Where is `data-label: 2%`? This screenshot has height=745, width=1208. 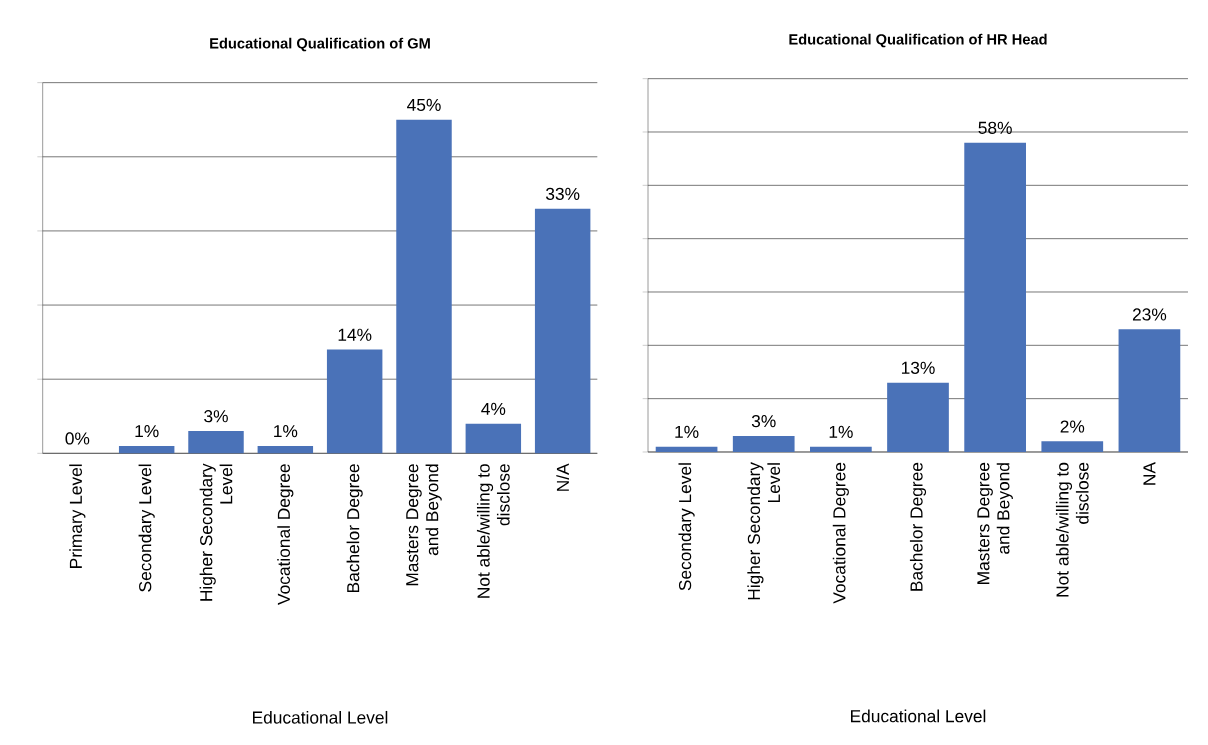 data-label: 2% is located at coordinates (1072, 426).